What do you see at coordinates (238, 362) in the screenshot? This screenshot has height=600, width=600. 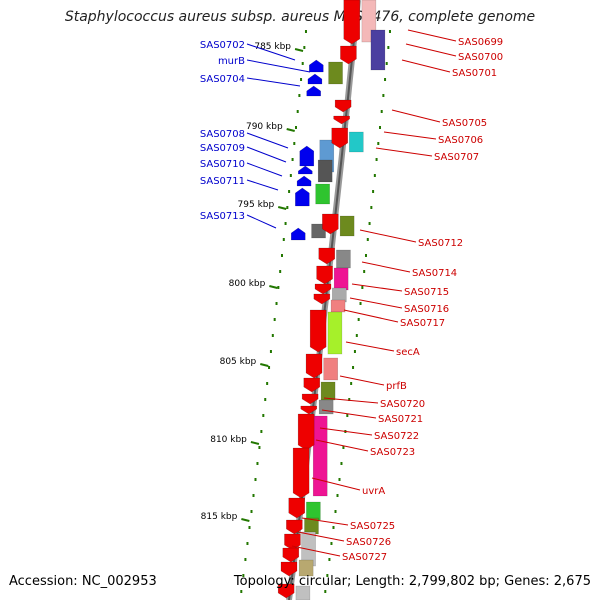 I see `tick-label: 805 kbp` at bounding box center [238, 362].